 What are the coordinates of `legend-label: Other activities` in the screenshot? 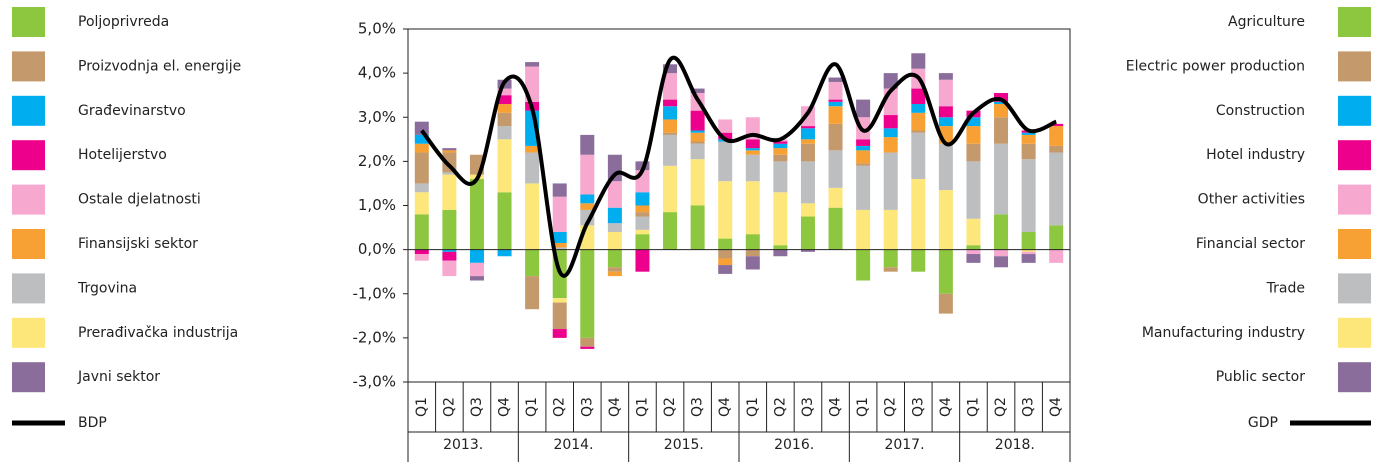 It's located at (1251, 200).